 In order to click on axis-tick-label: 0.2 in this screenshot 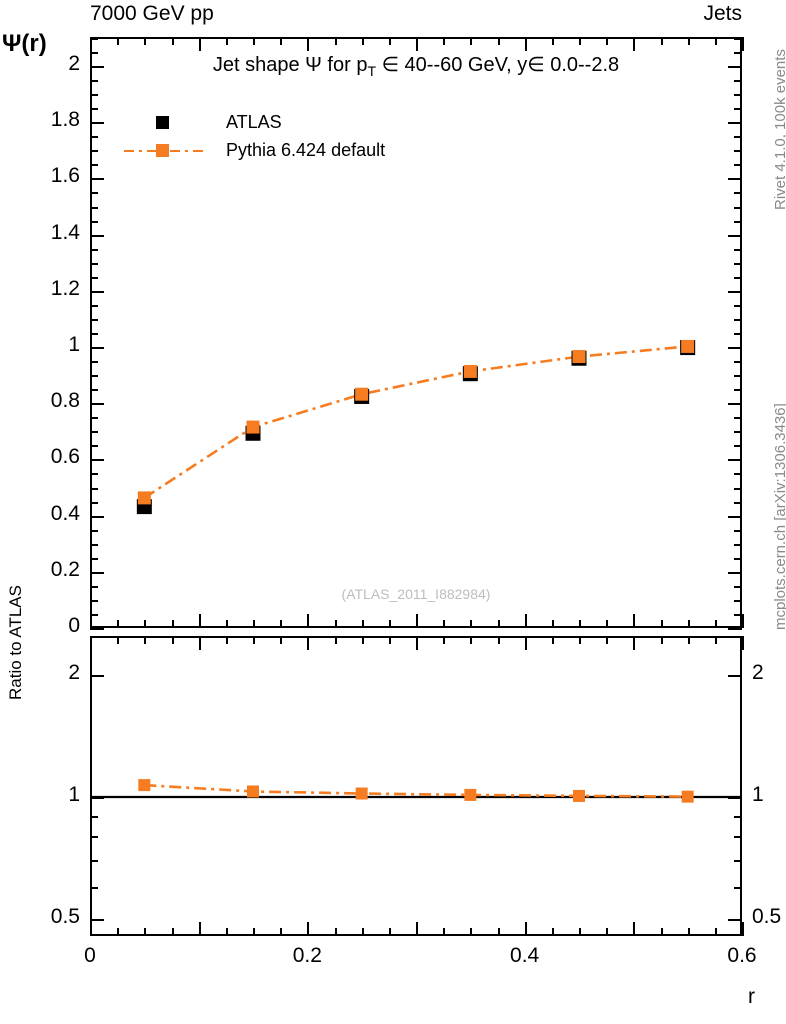, I will do `click(65, 569)`.